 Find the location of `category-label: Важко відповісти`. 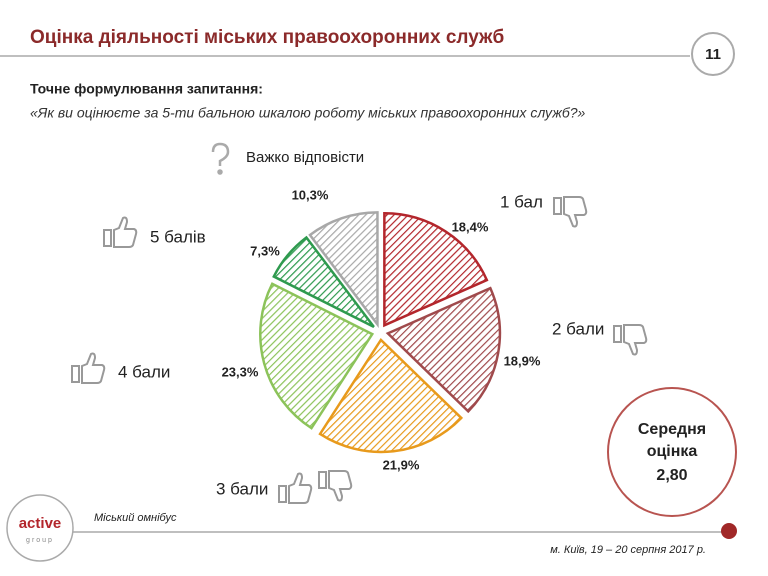

category-label: Важко відповісти is located at coordinates (305, 157).